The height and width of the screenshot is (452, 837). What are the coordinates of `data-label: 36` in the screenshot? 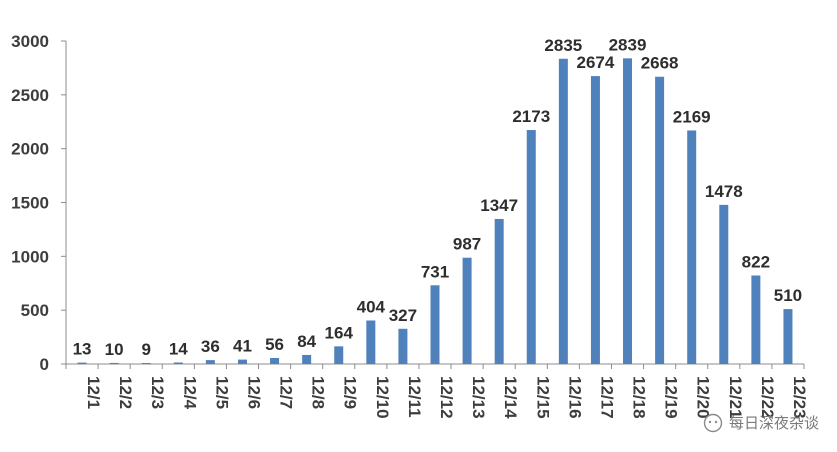 It's located at (210, 346).